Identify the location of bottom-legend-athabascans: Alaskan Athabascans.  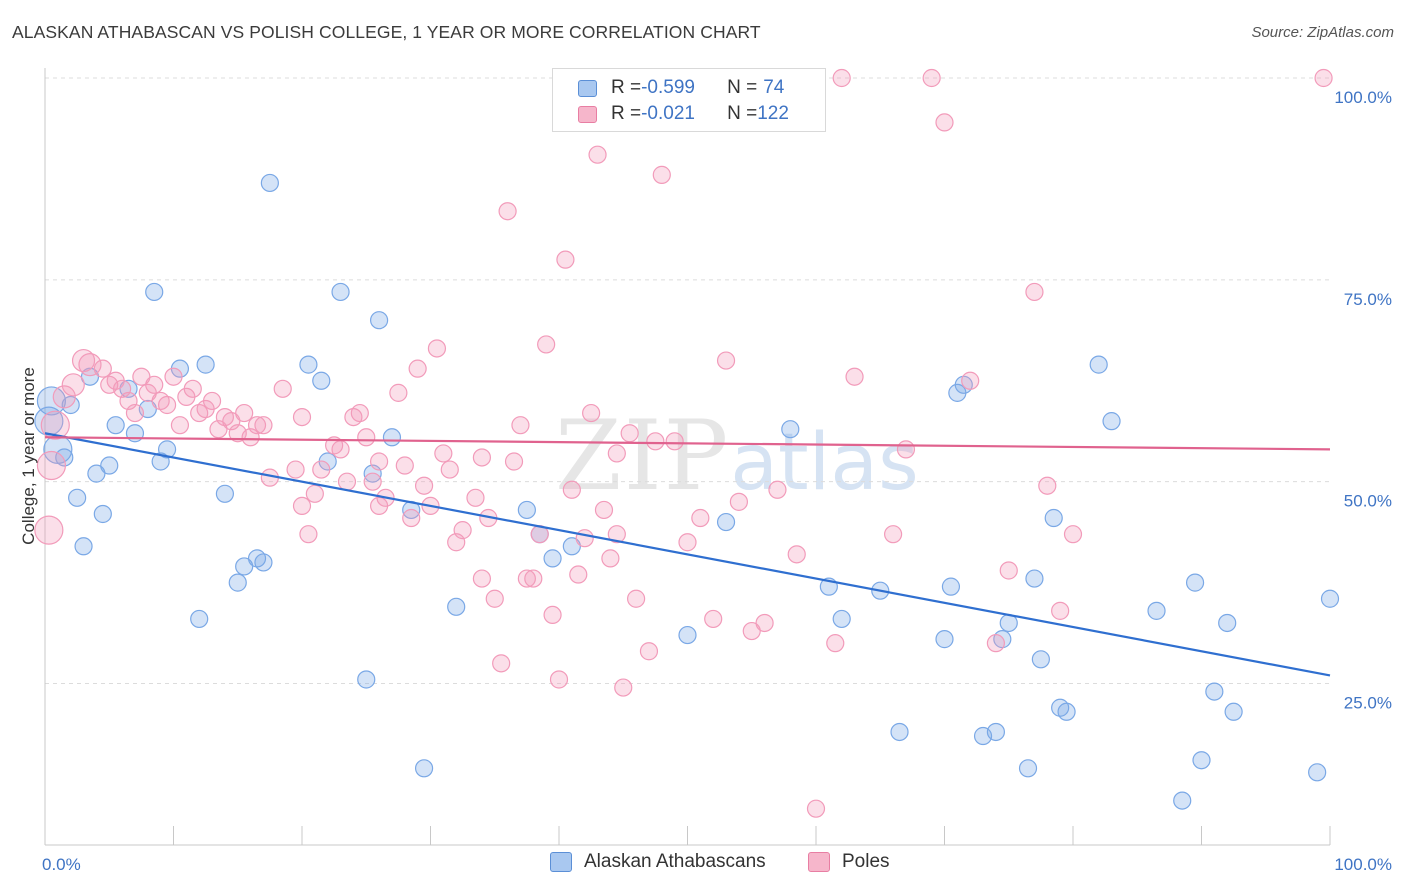
(658, 862).